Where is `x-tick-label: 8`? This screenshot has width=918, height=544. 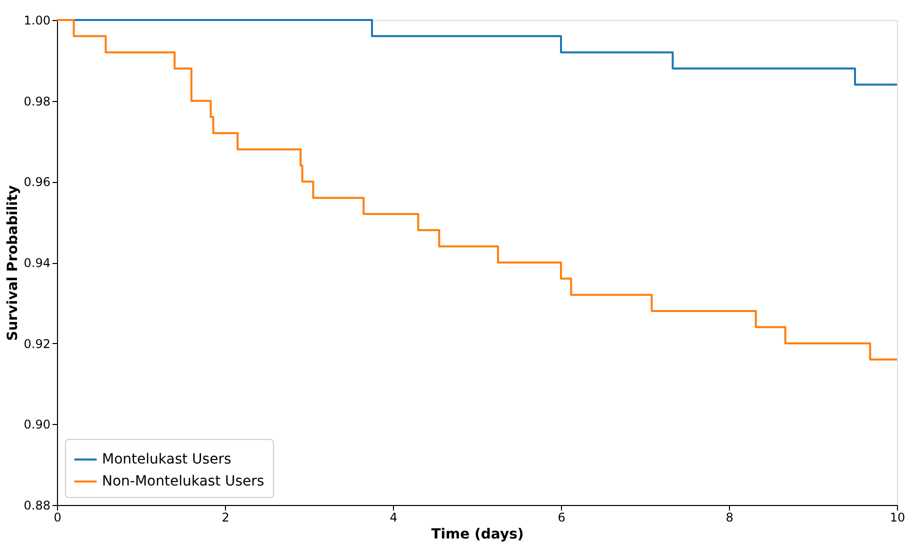
x-tick-label: 8 is located at coordinates (730, 517).